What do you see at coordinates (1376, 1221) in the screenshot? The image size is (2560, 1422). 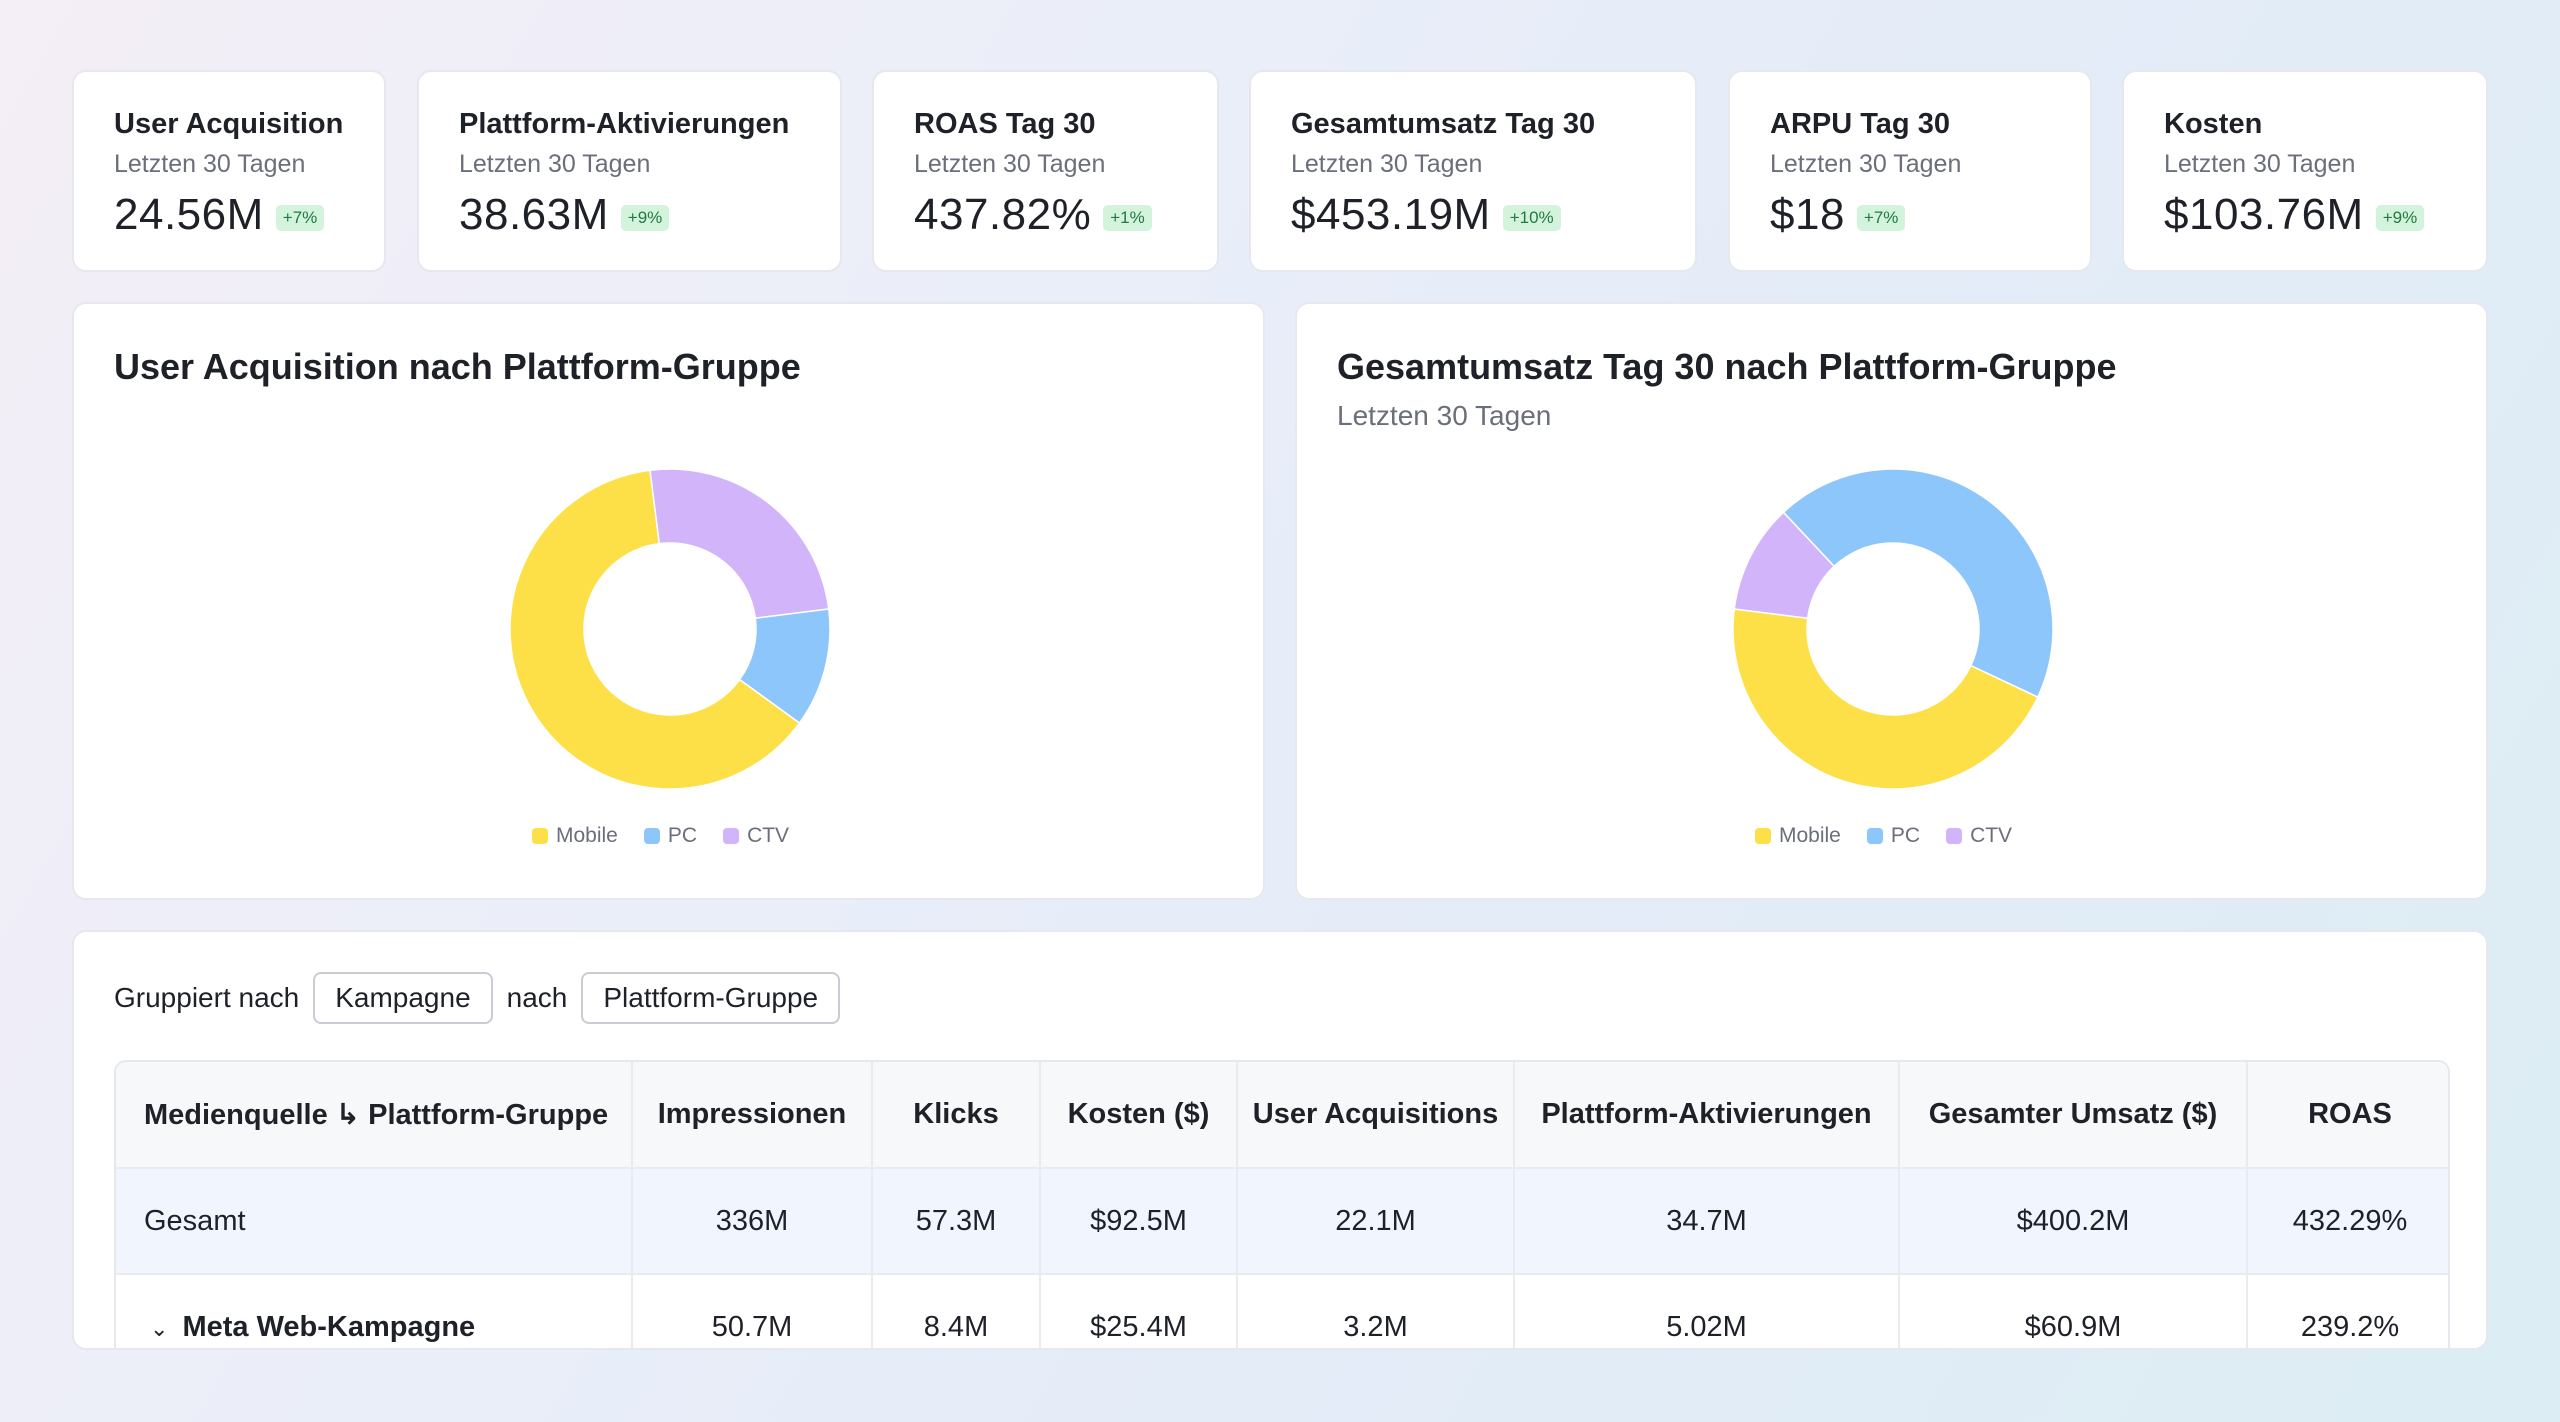 I see `table-cell: 22.1M` at bounding box center [1376, 1221].